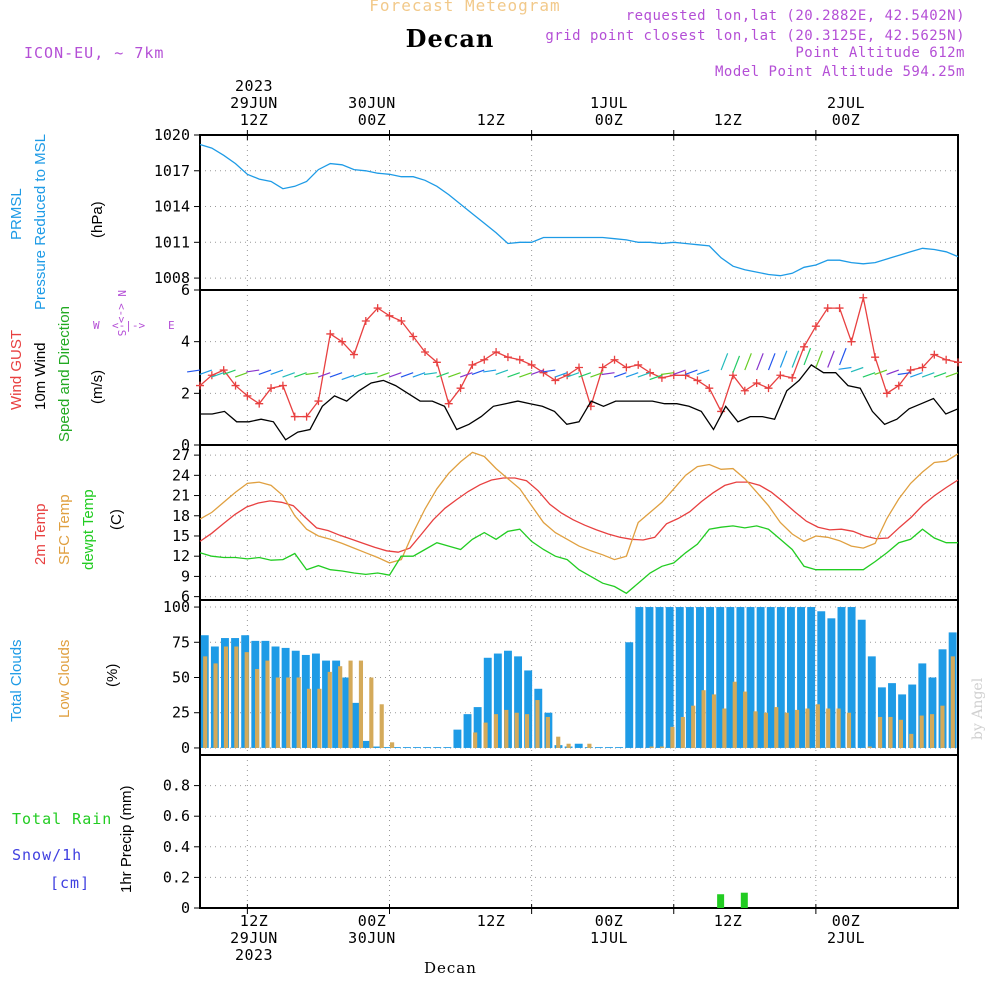 The height and width of the screenshot is (1000, 1000). I want to click on point-altitude: Point Altitude 612m, so click(880, 53).